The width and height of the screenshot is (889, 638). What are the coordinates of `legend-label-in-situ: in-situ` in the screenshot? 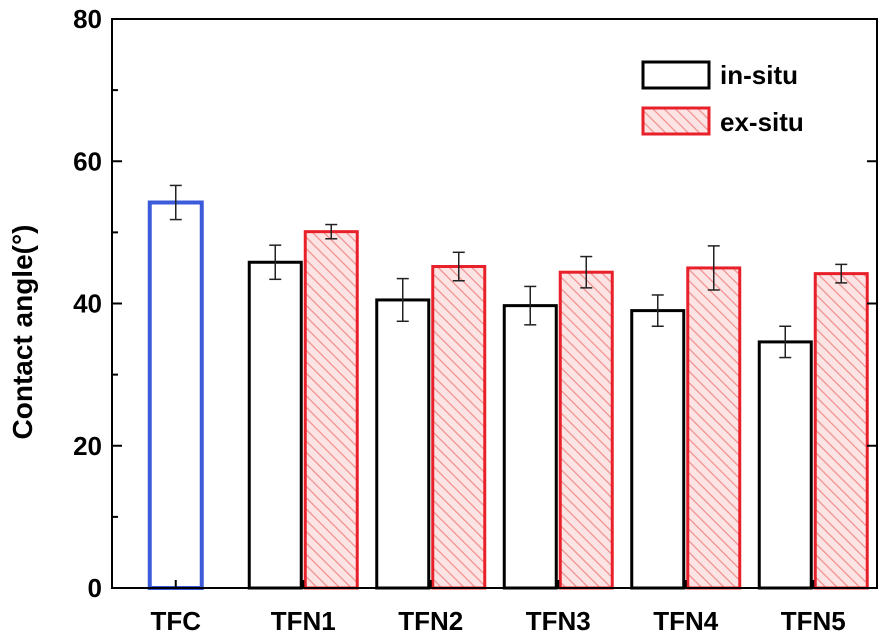 It's located at (759, 75).